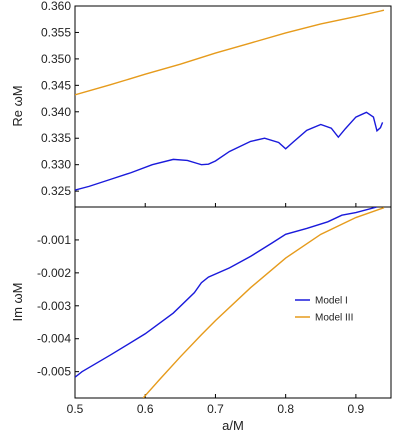 The image size is (407, 435). What do you see at coordinates (56, 6) in the screenshot?
I see `y-tick-label: 0.360` at bounding box center [56, 6].